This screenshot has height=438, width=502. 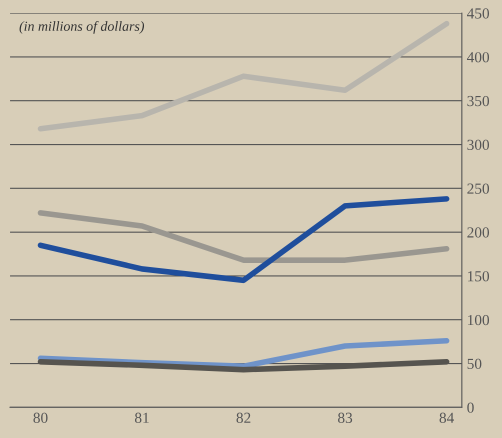 I want to click on y-tick-label: 0, so click(x=470, y=407).